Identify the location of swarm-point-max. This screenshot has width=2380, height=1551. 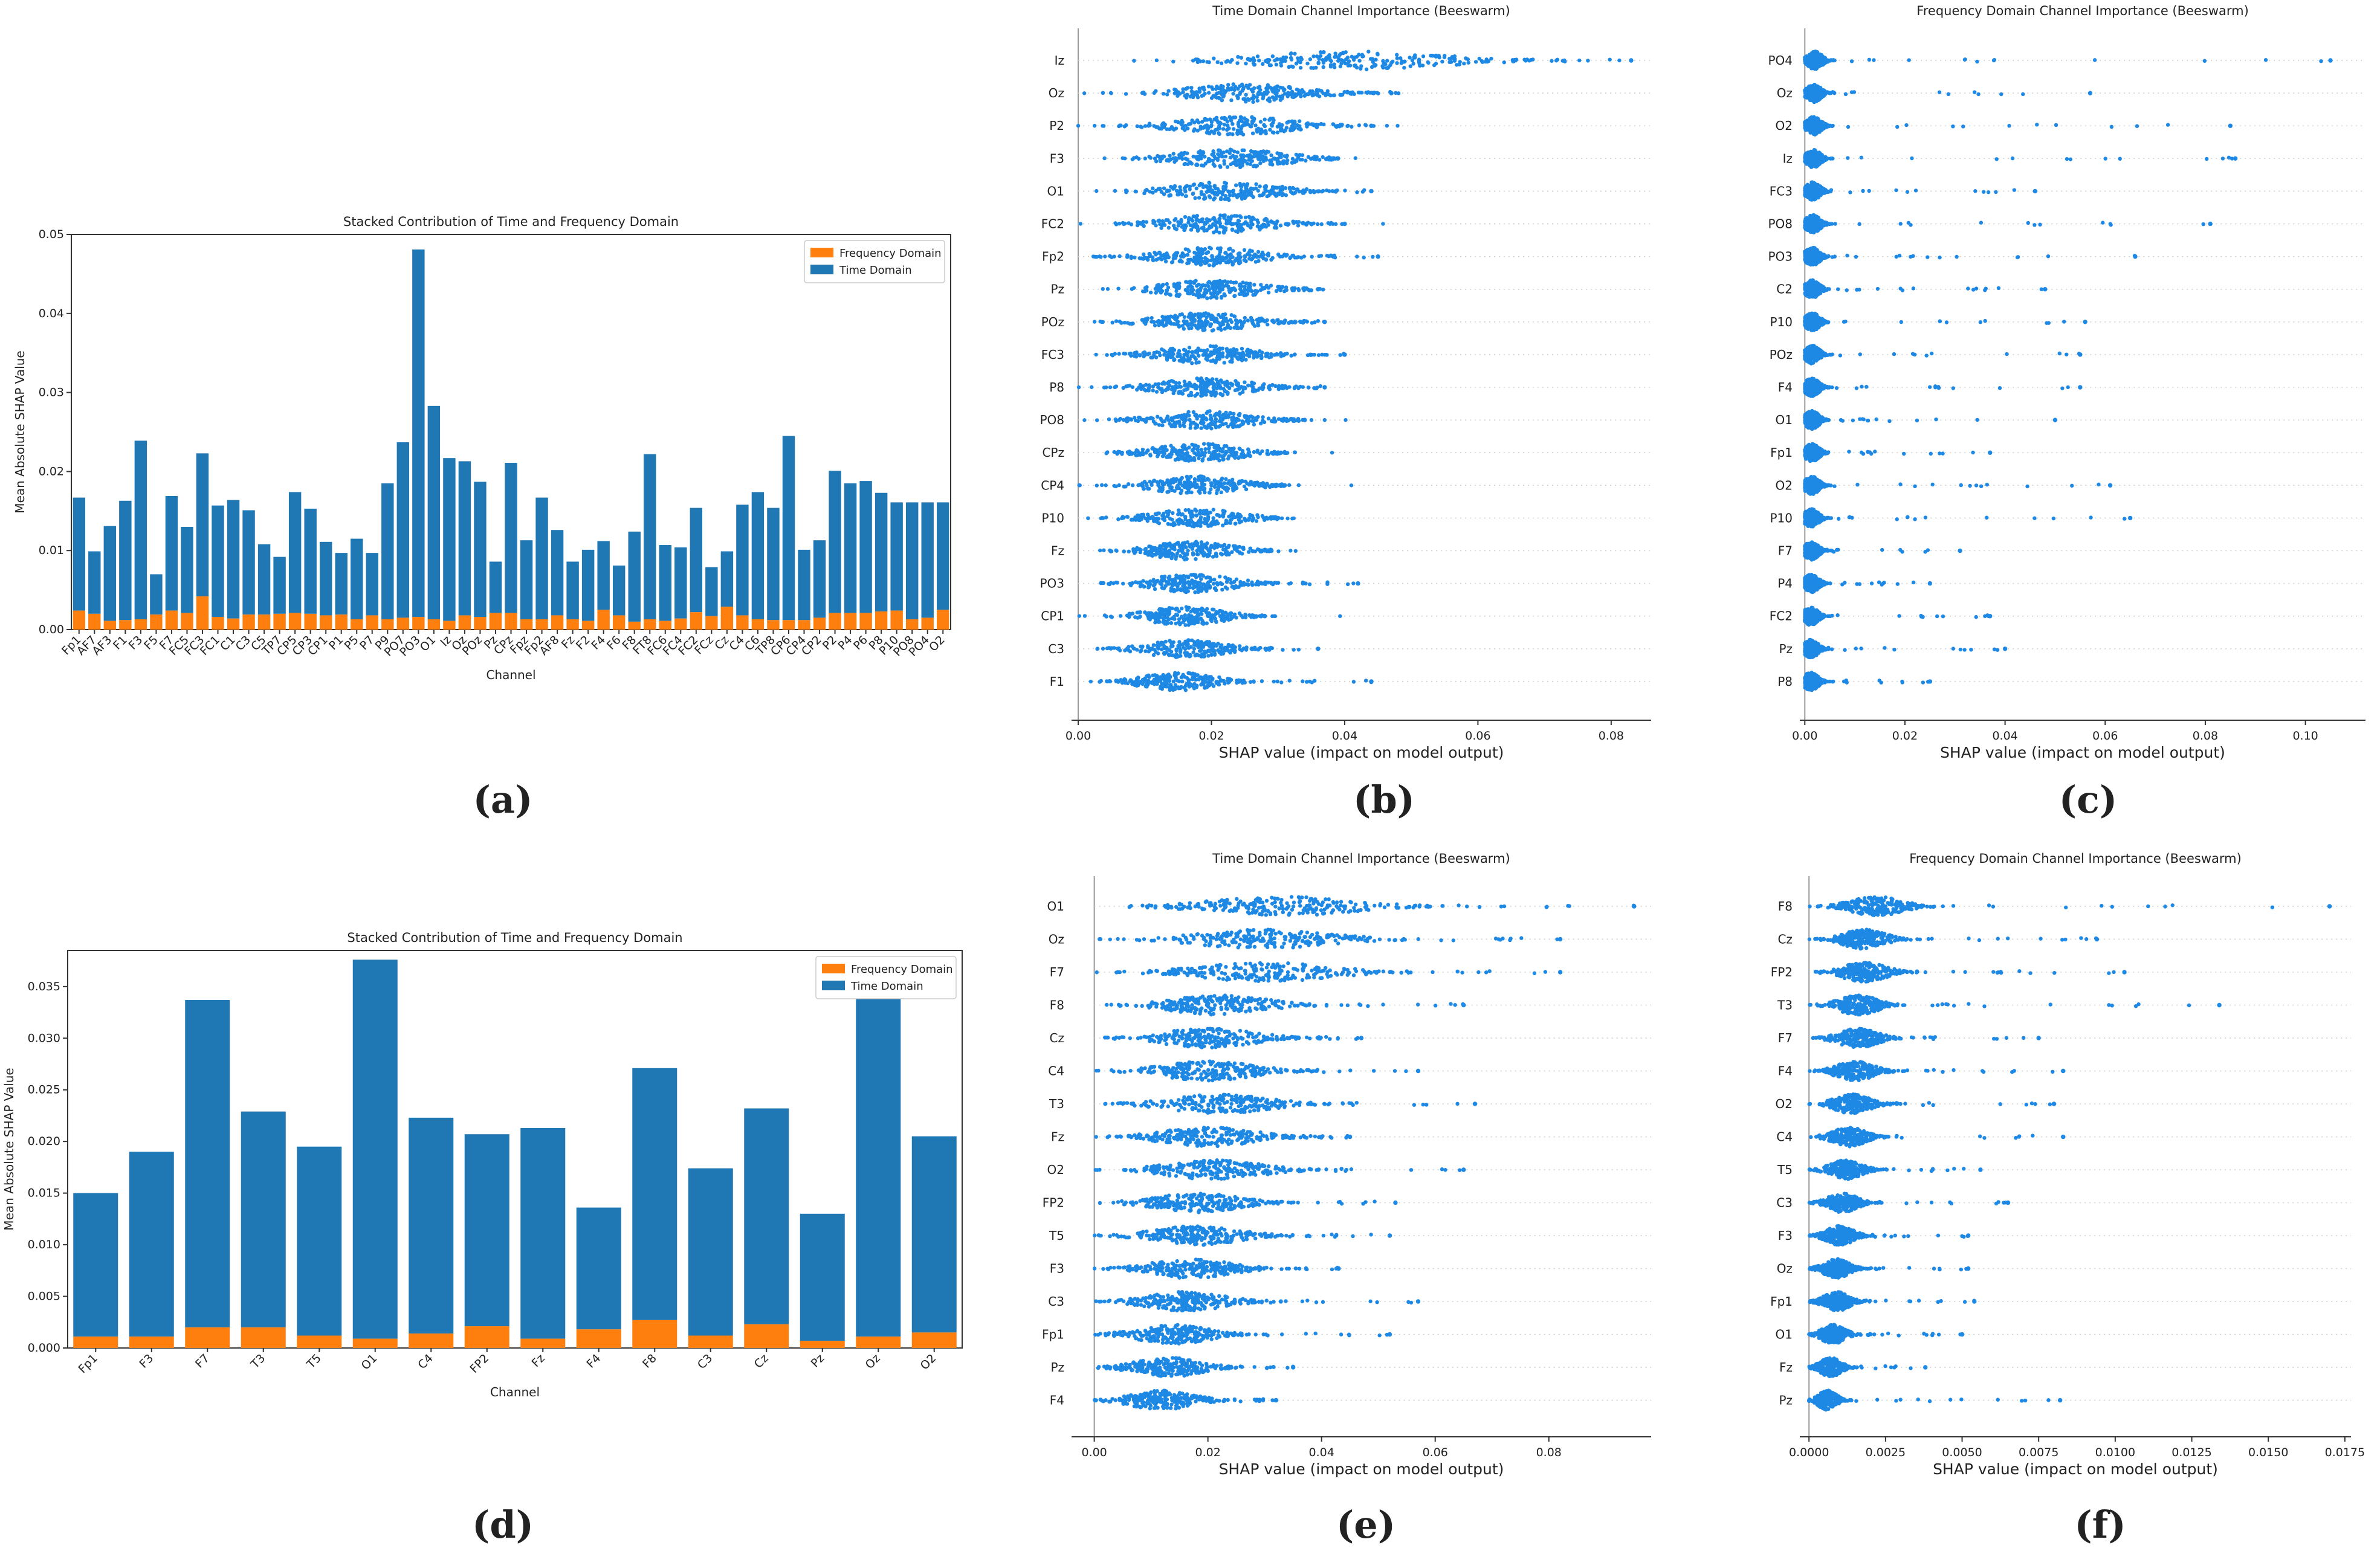
(1284, 452).